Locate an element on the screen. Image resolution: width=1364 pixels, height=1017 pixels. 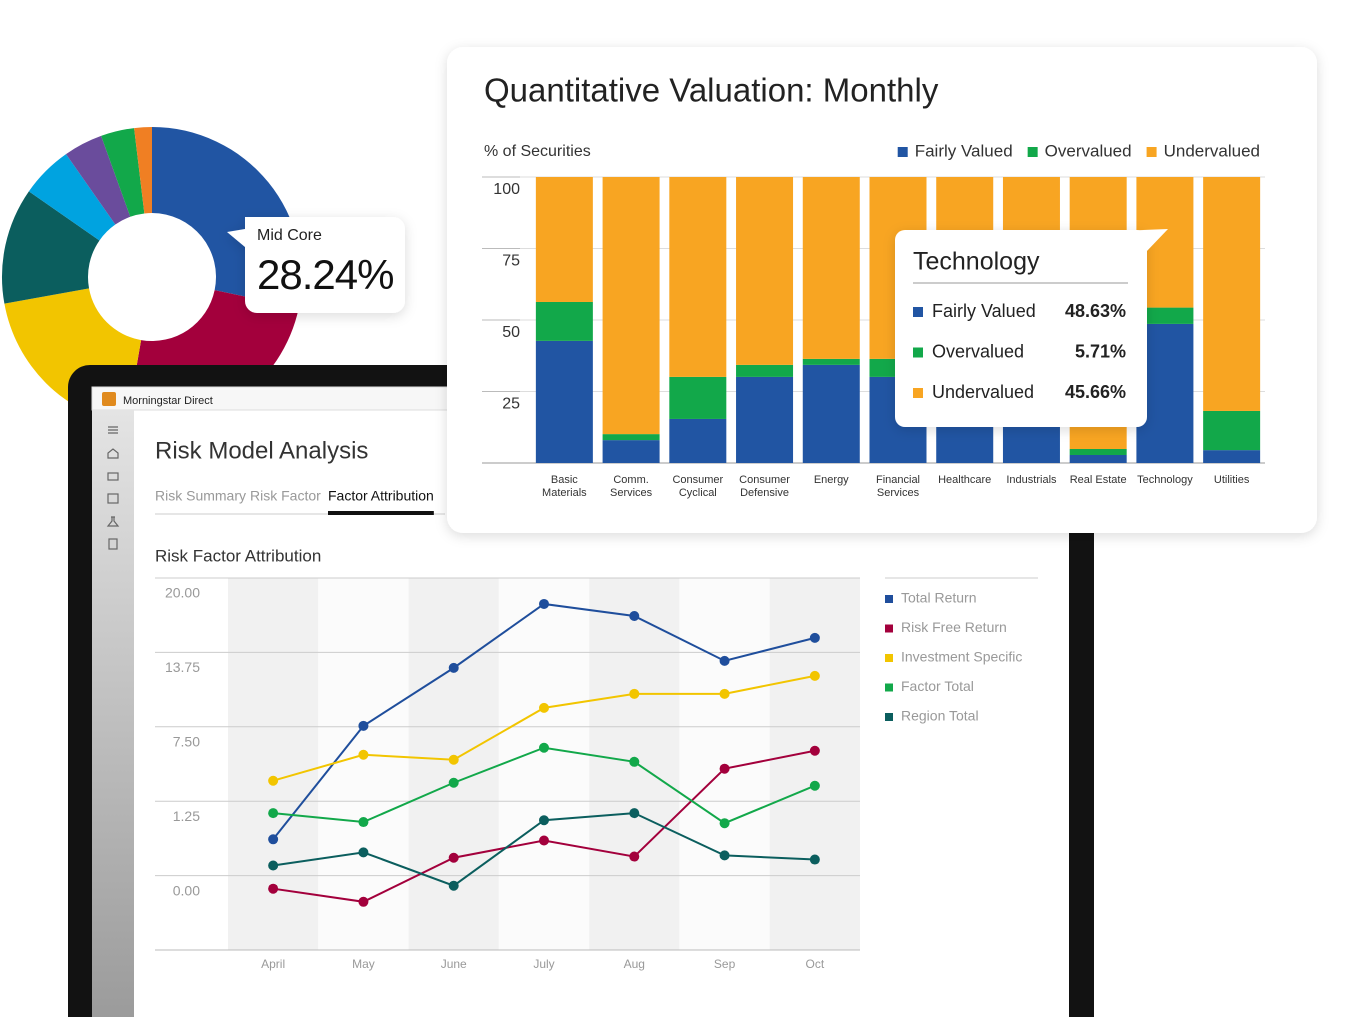
home-icon is located at coordinates (113, 453).